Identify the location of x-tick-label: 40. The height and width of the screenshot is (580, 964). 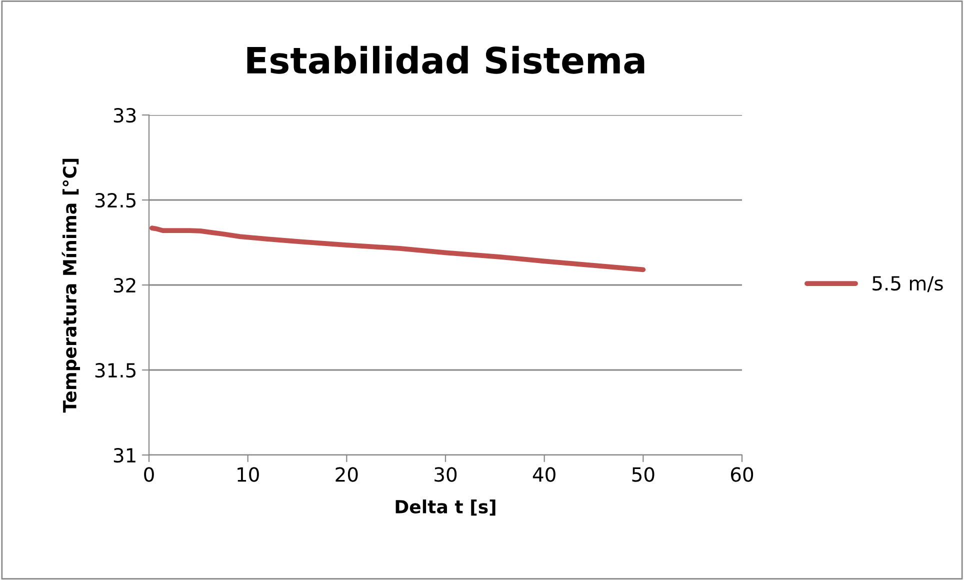
(544, 474).